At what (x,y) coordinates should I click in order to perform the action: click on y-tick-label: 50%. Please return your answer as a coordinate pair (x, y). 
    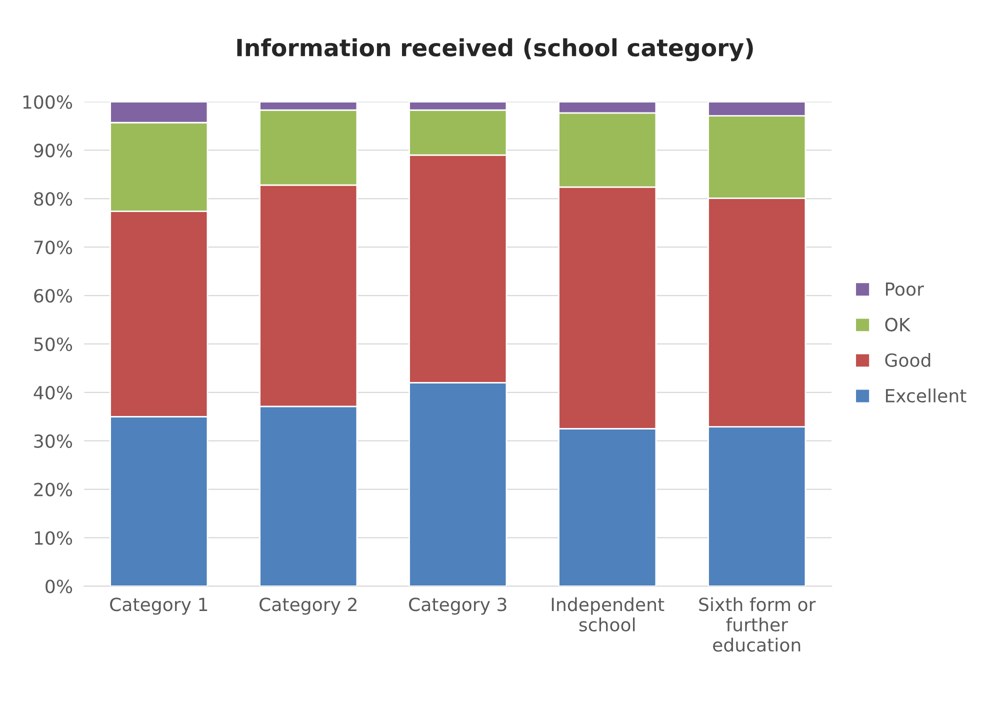
    Looking at the image, I should click on (53, 344).